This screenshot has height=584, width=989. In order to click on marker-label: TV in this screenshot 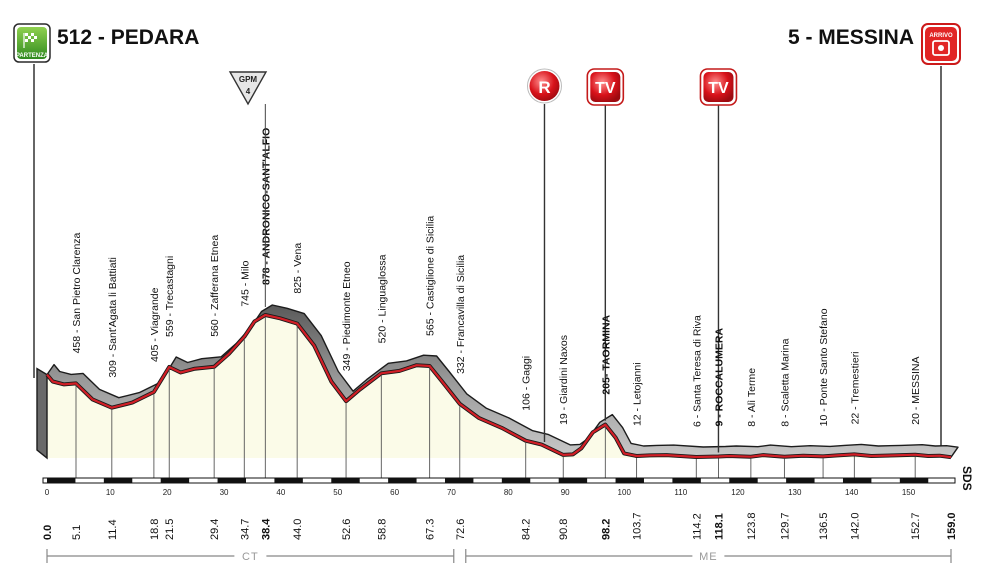, I will do `click(605, 88)`.